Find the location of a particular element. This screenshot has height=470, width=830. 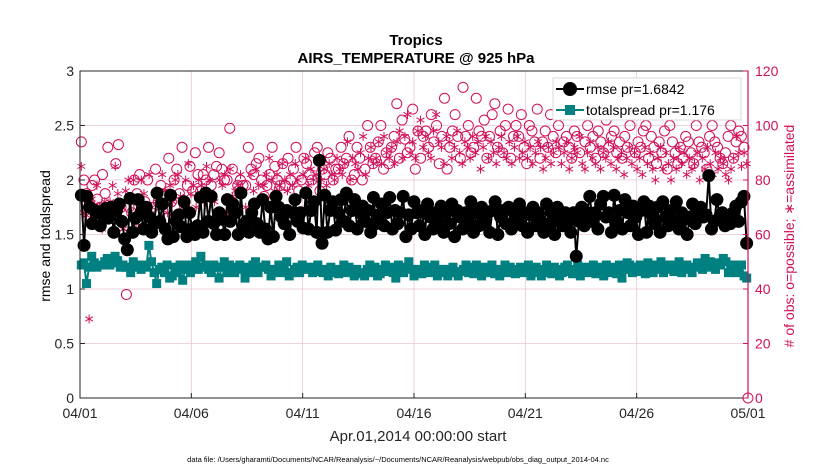

y-tick-label-left: 2 is located at coordinates (70, 180).